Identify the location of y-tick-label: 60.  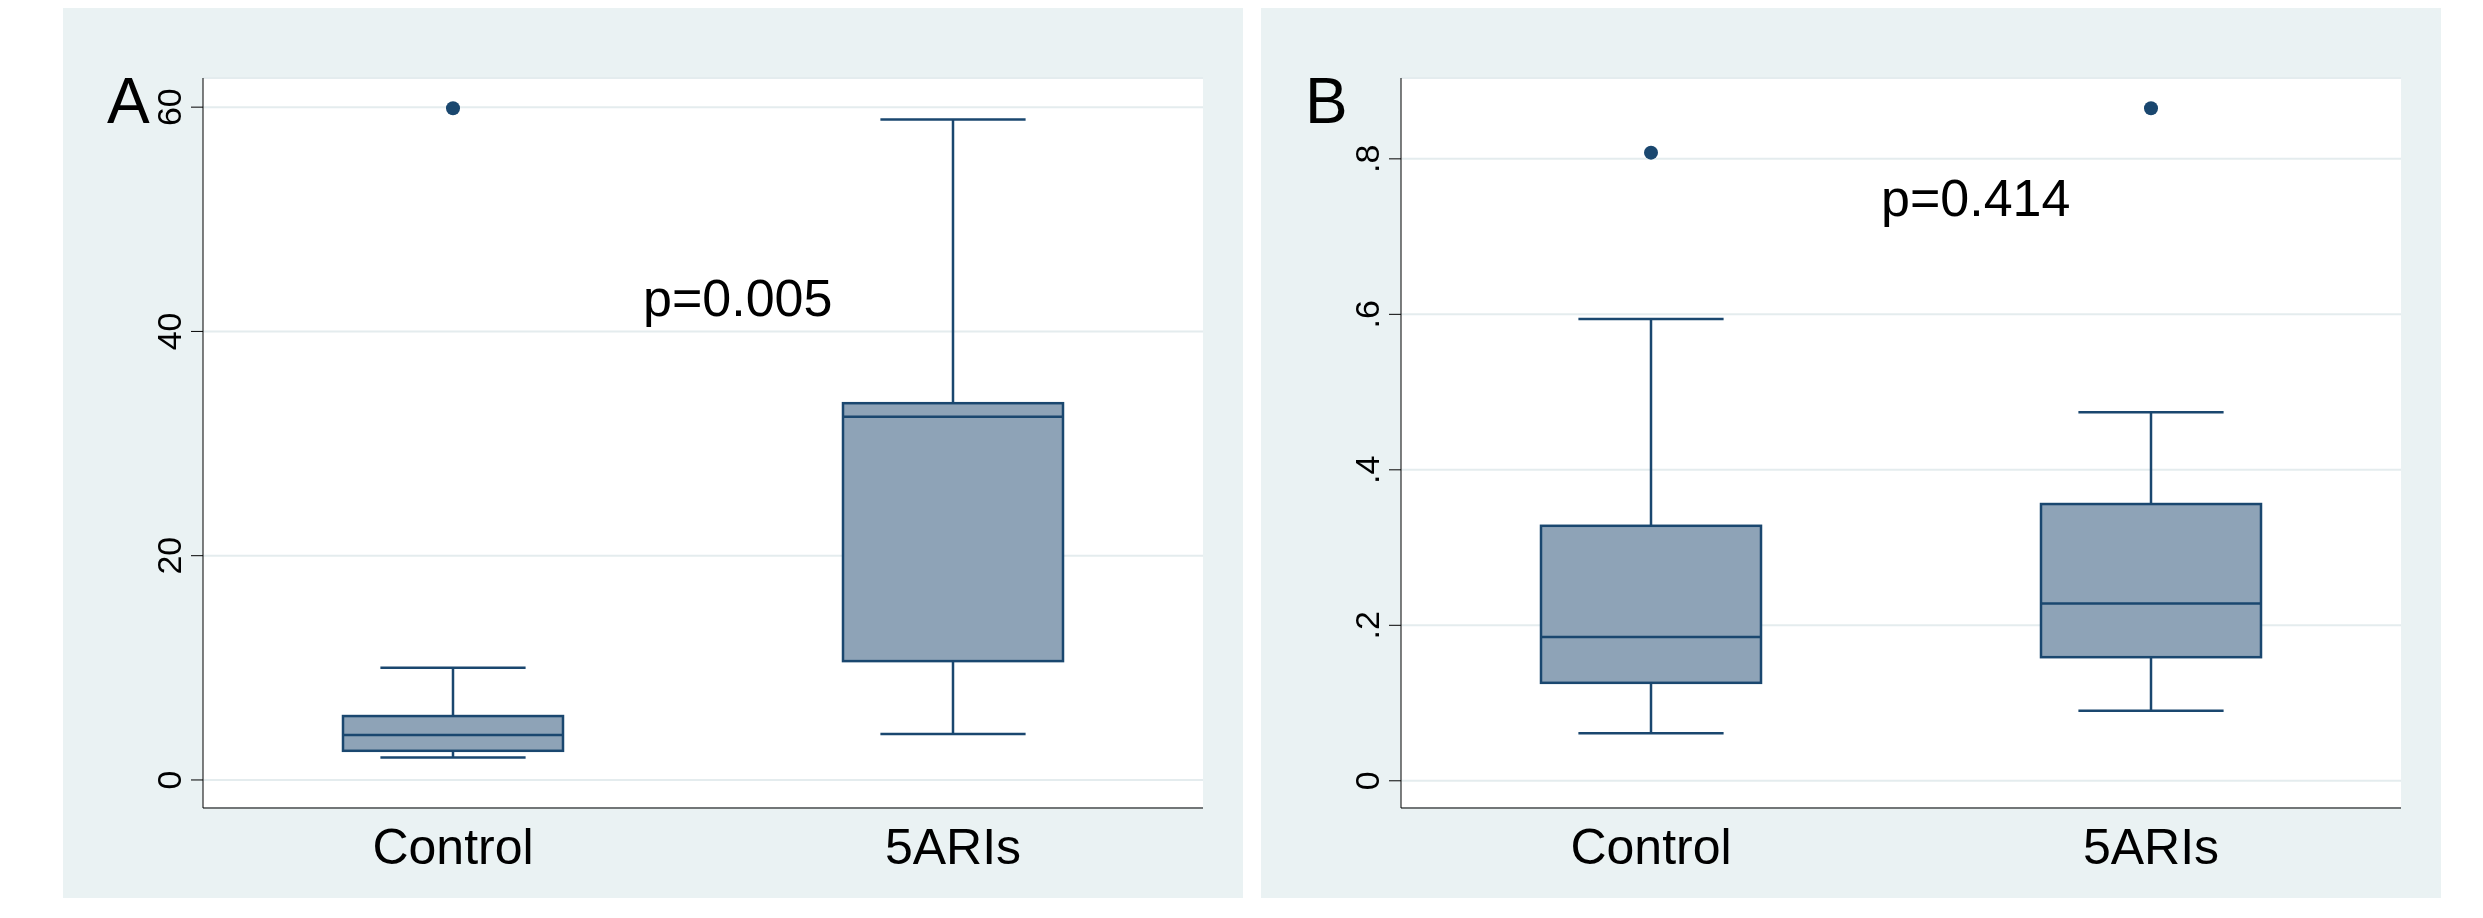
(169, 107).